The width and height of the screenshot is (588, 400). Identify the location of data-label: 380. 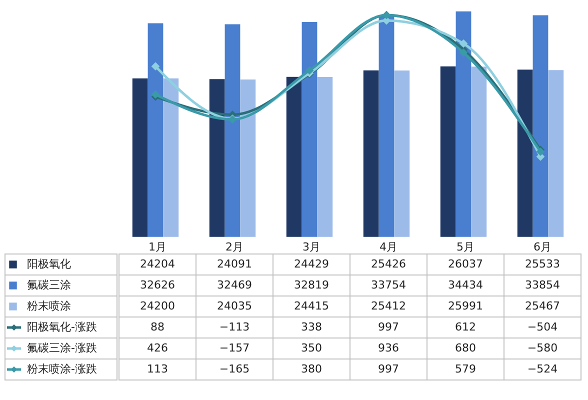
(311, 369).